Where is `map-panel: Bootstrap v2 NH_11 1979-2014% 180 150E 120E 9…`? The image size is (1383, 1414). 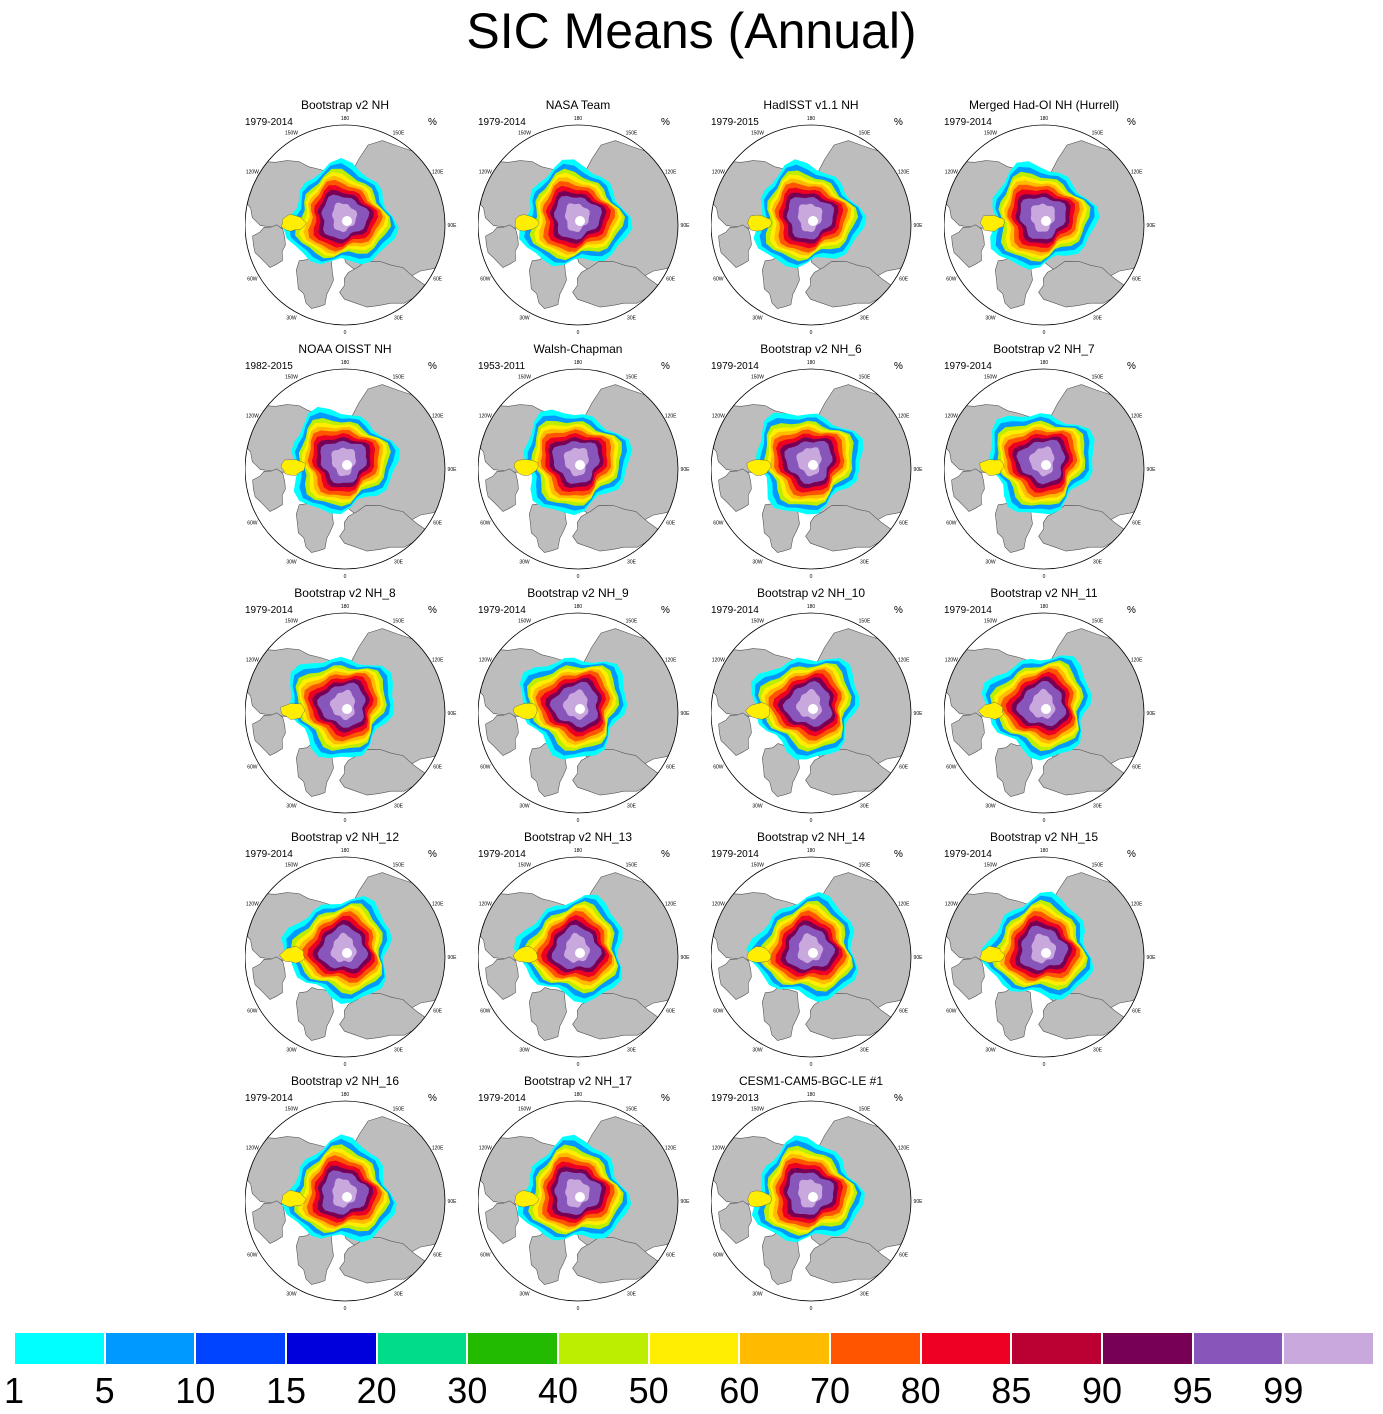
map-panel: Bootstrap v2 NH_11 1979-2014% 180 150E 120E 9… is located at coordinates (1064, 706).